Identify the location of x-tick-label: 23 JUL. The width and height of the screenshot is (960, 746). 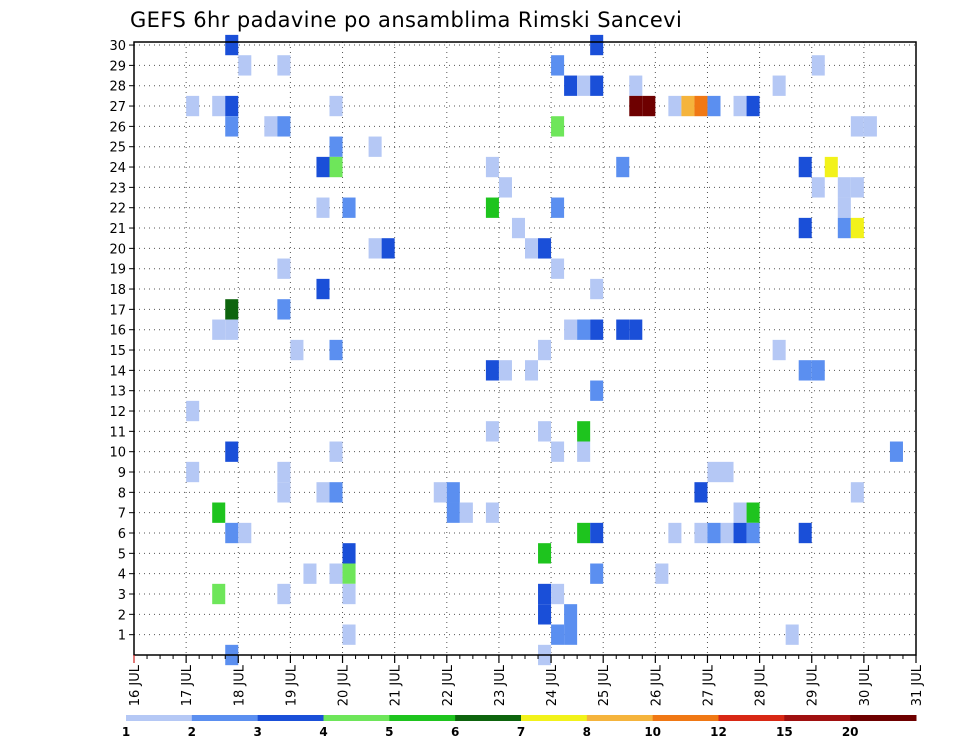
(500, 685).